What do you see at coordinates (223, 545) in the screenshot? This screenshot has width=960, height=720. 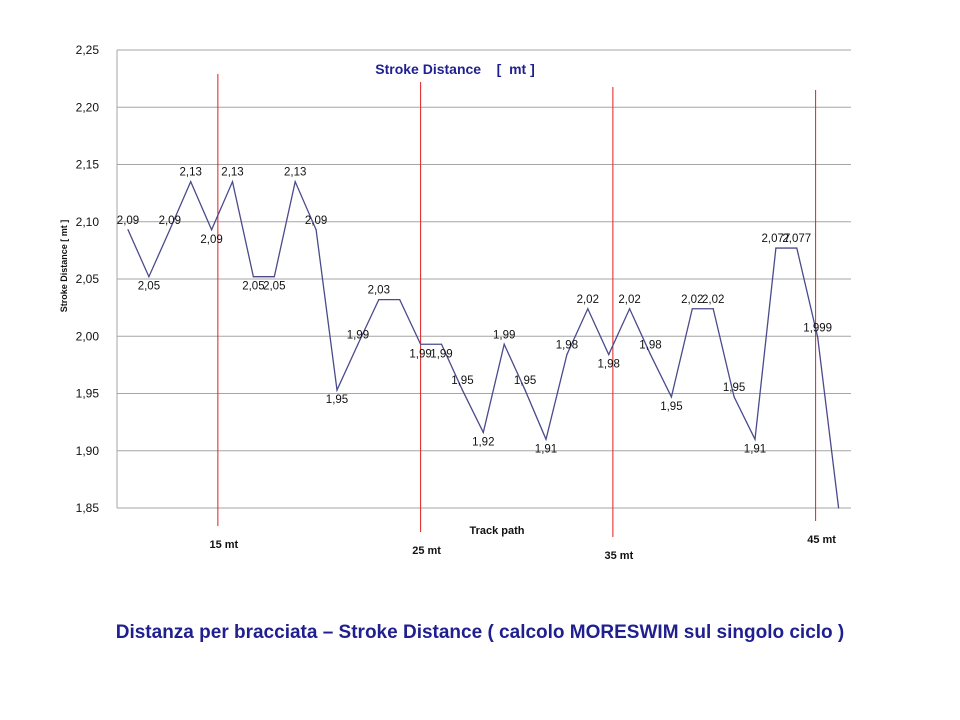 I see `marker-label: 15 mt` at bounding box center [223, 545].